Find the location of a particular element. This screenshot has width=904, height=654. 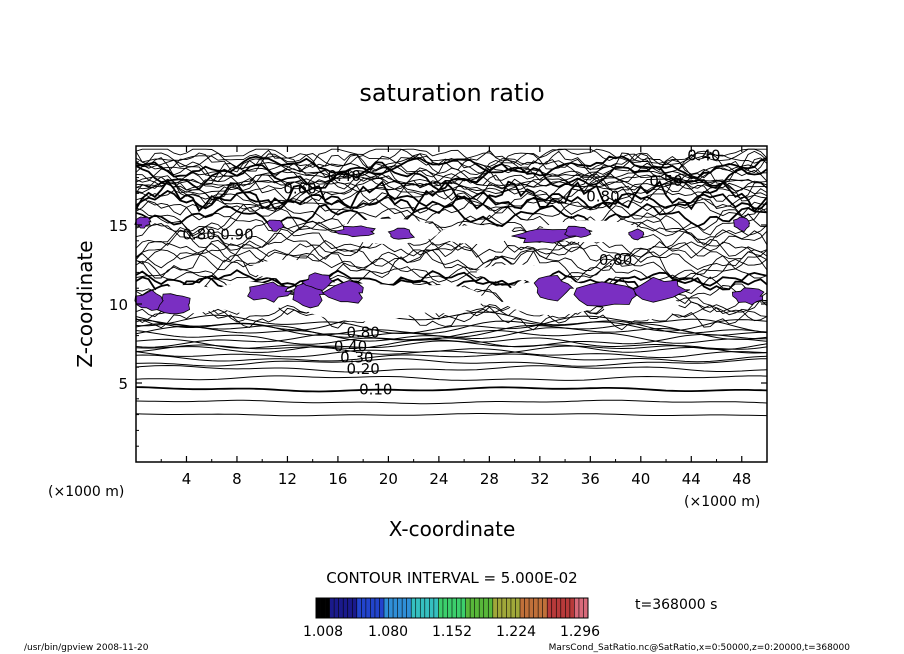

x-tick-label: 28 is located at coordinates (489, 479).